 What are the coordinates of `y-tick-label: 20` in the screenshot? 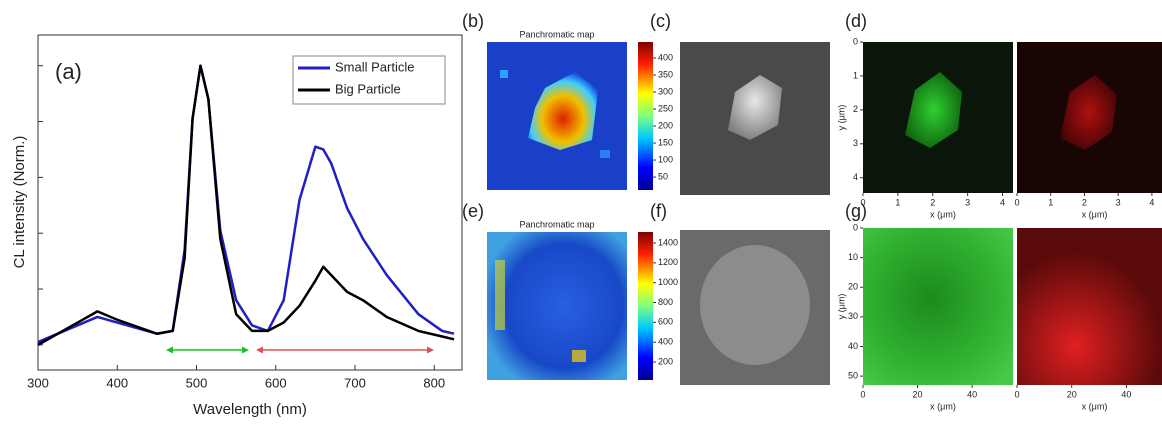 It's located at (853, 287).